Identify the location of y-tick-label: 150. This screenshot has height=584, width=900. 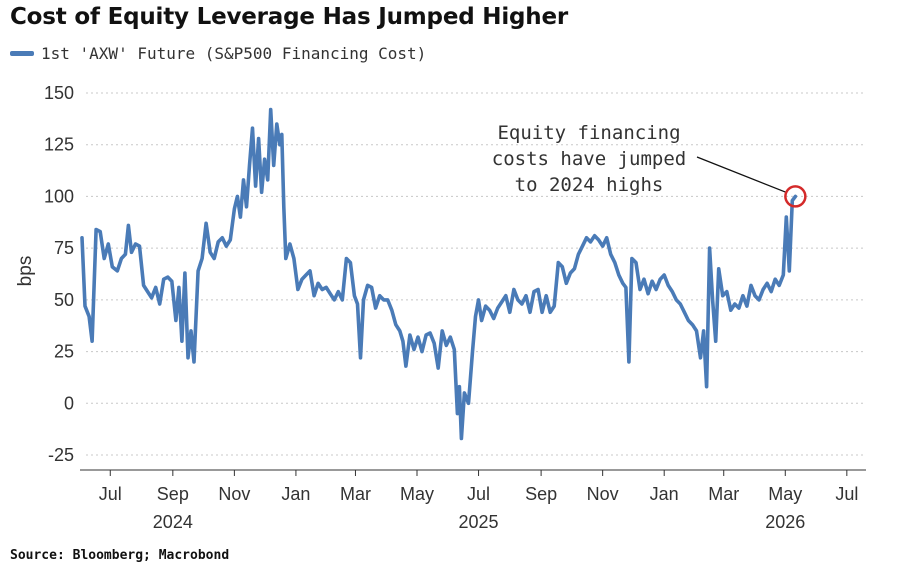
(59, 93).